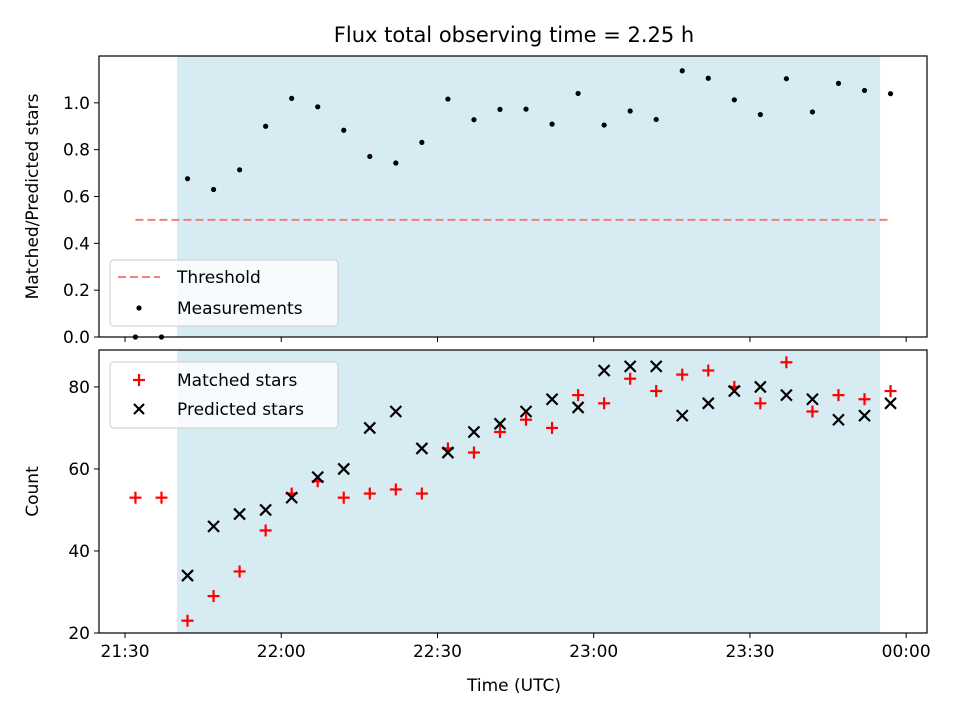 The width and height of the screenshot is (960, 720). I want to click on ratio-legend: Threshold Measurements, so click(224, 293).